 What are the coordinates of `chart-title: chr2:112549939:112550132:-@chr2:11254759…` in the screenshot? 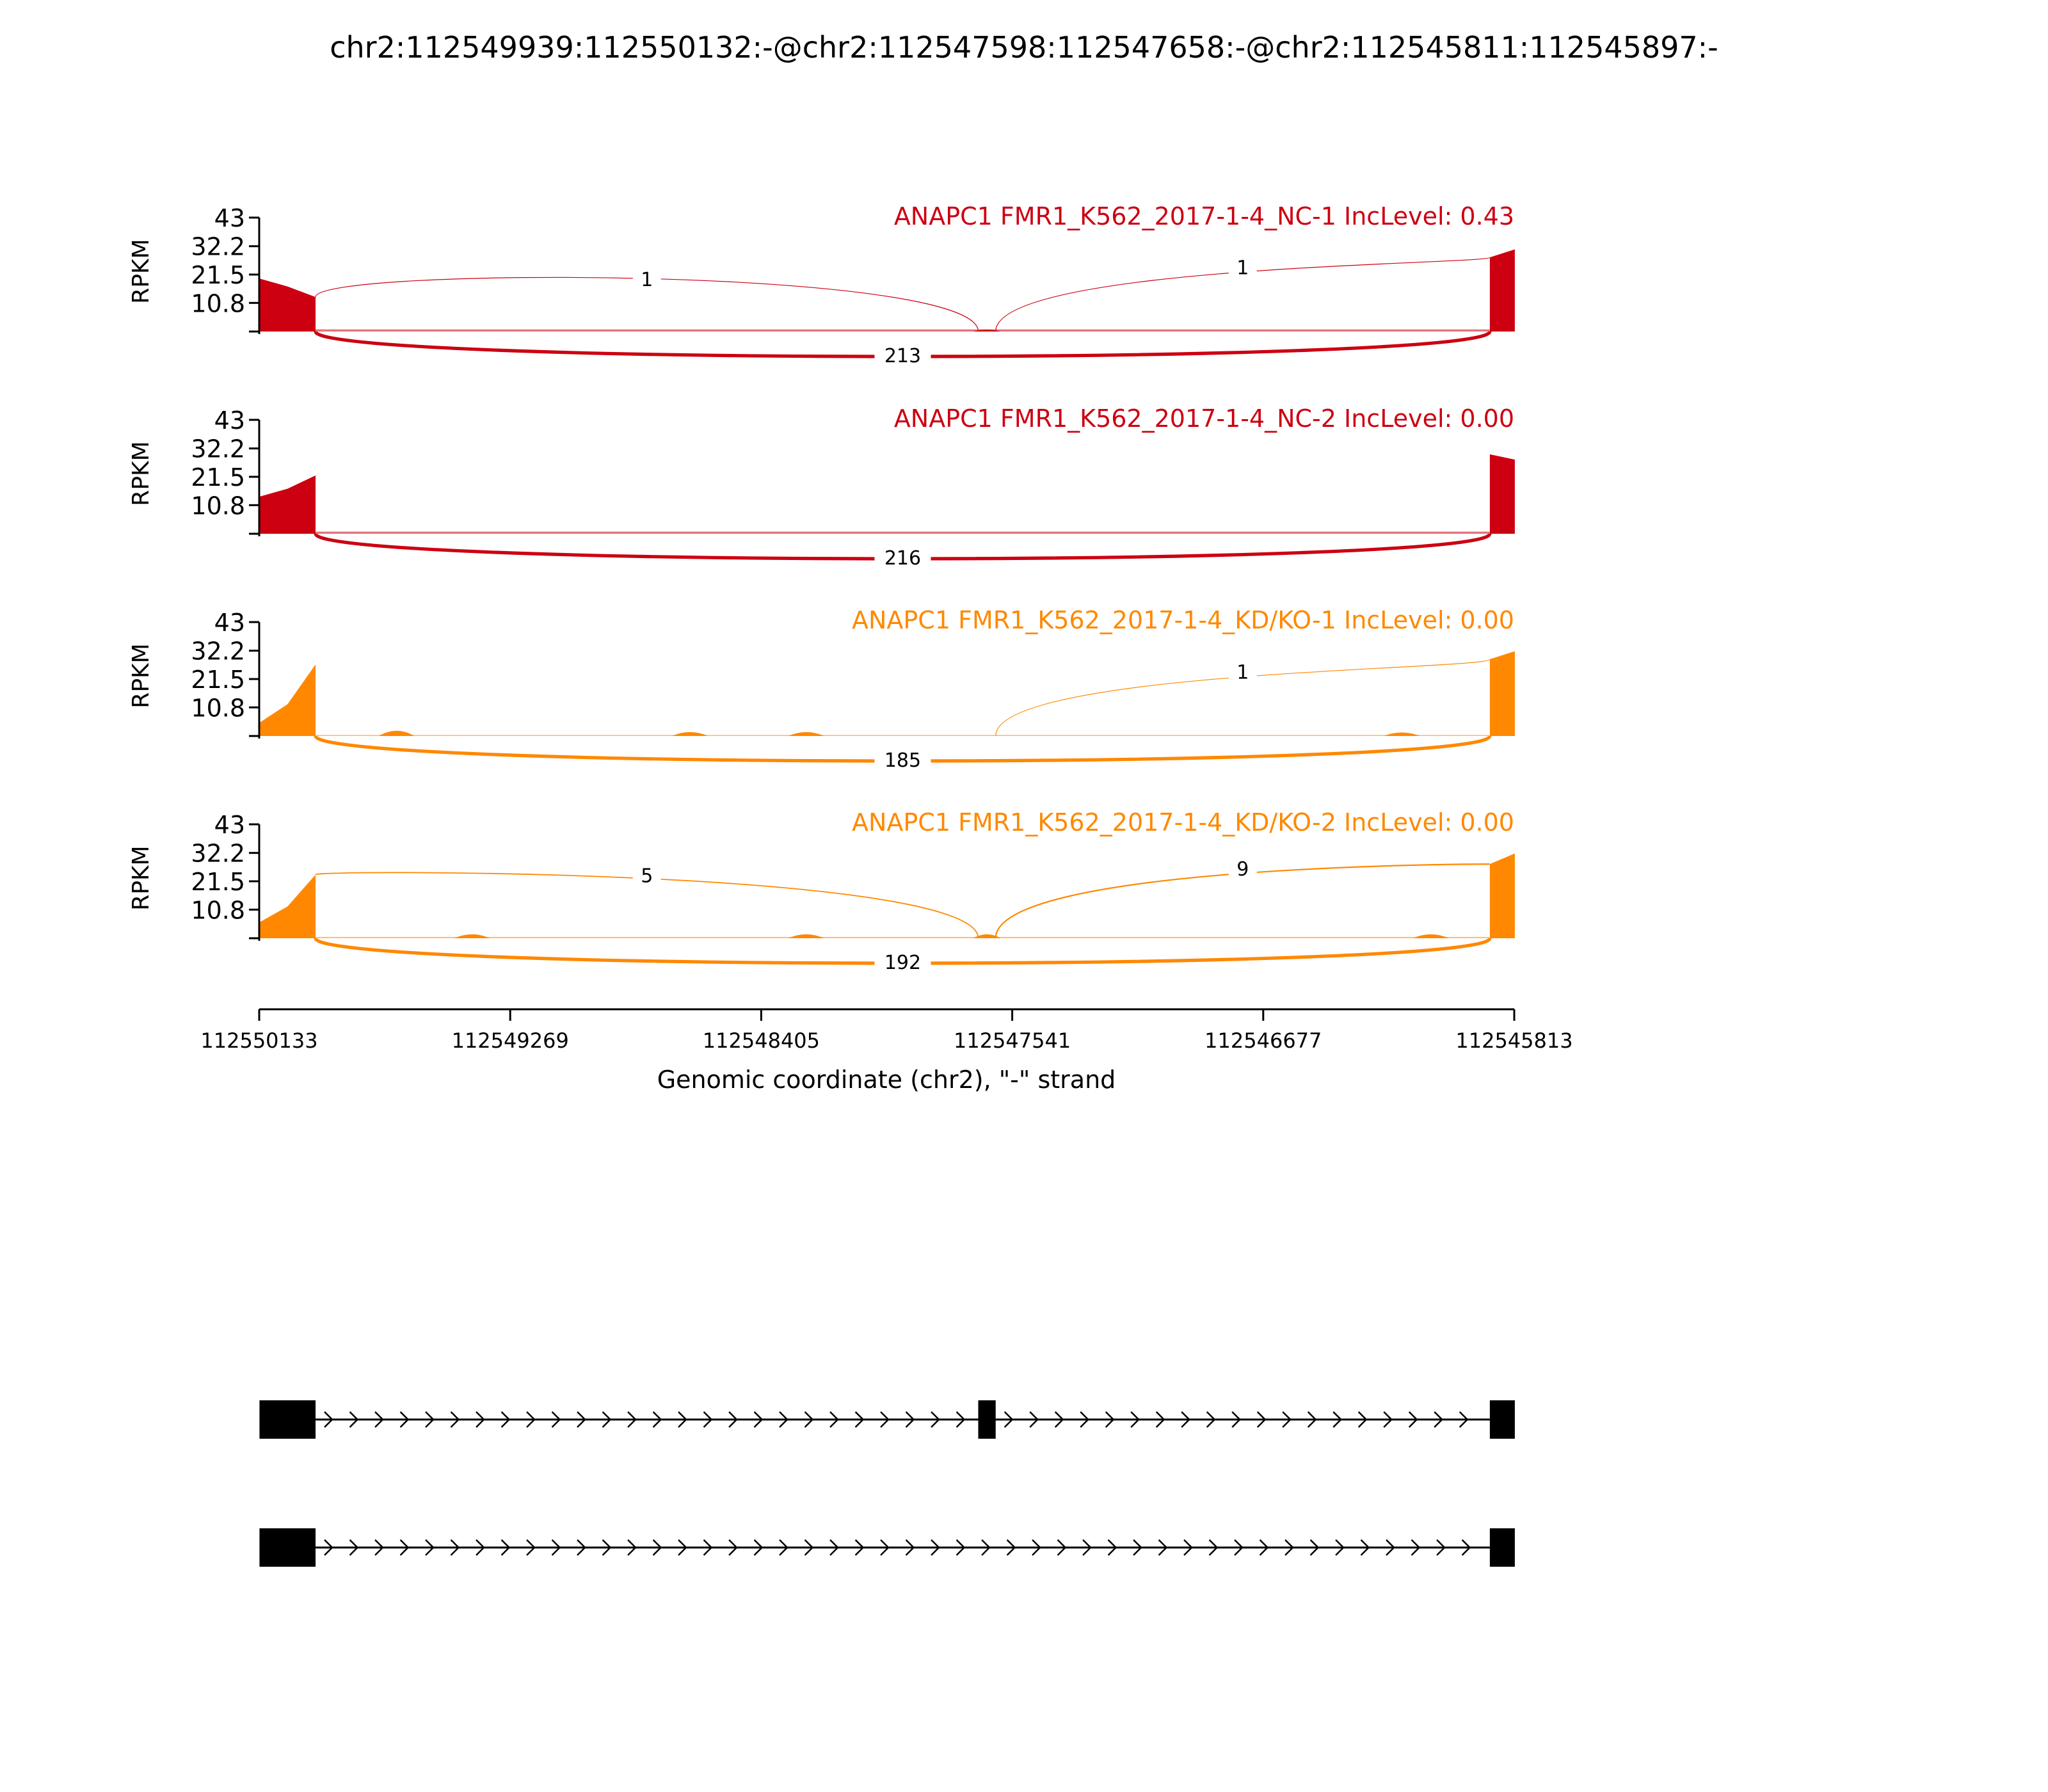 It's located at (1024, 47).